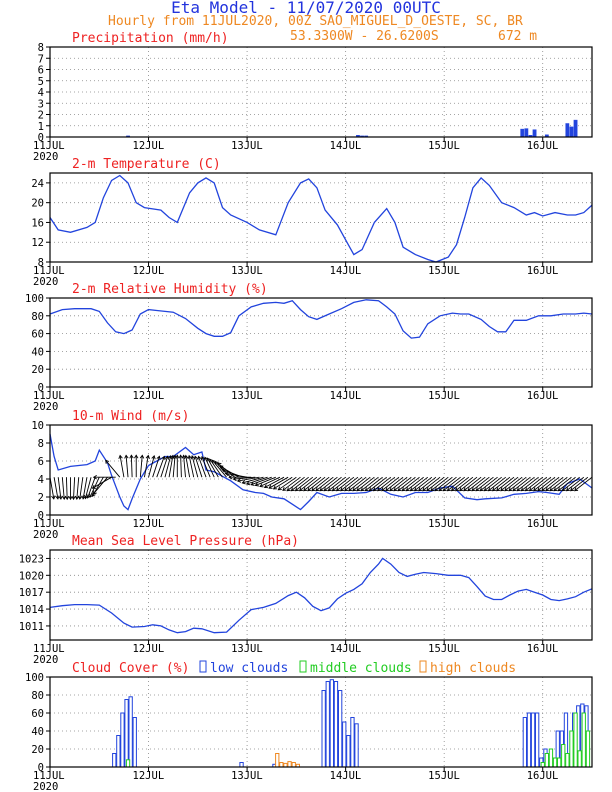 Image resolution: width=612 pixels, height=792 pixels. Describe the element at coordinates (31, 627) in the screenshot. I see `y-tick-label: 1011` at that location.